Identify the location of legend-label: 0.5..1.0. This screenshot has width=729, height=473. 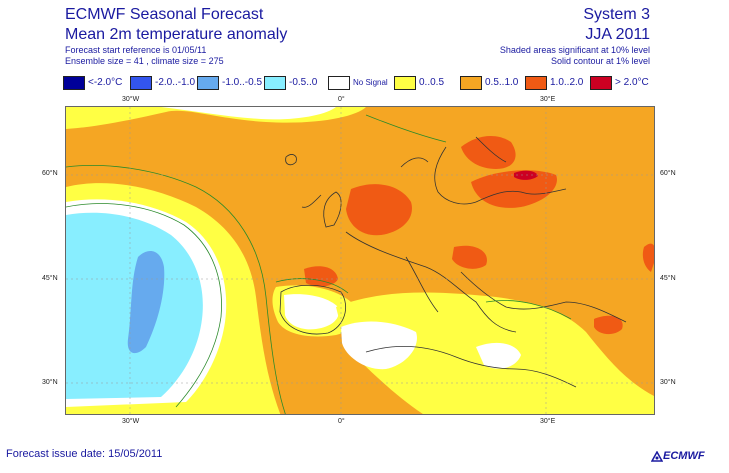
(502, 82).